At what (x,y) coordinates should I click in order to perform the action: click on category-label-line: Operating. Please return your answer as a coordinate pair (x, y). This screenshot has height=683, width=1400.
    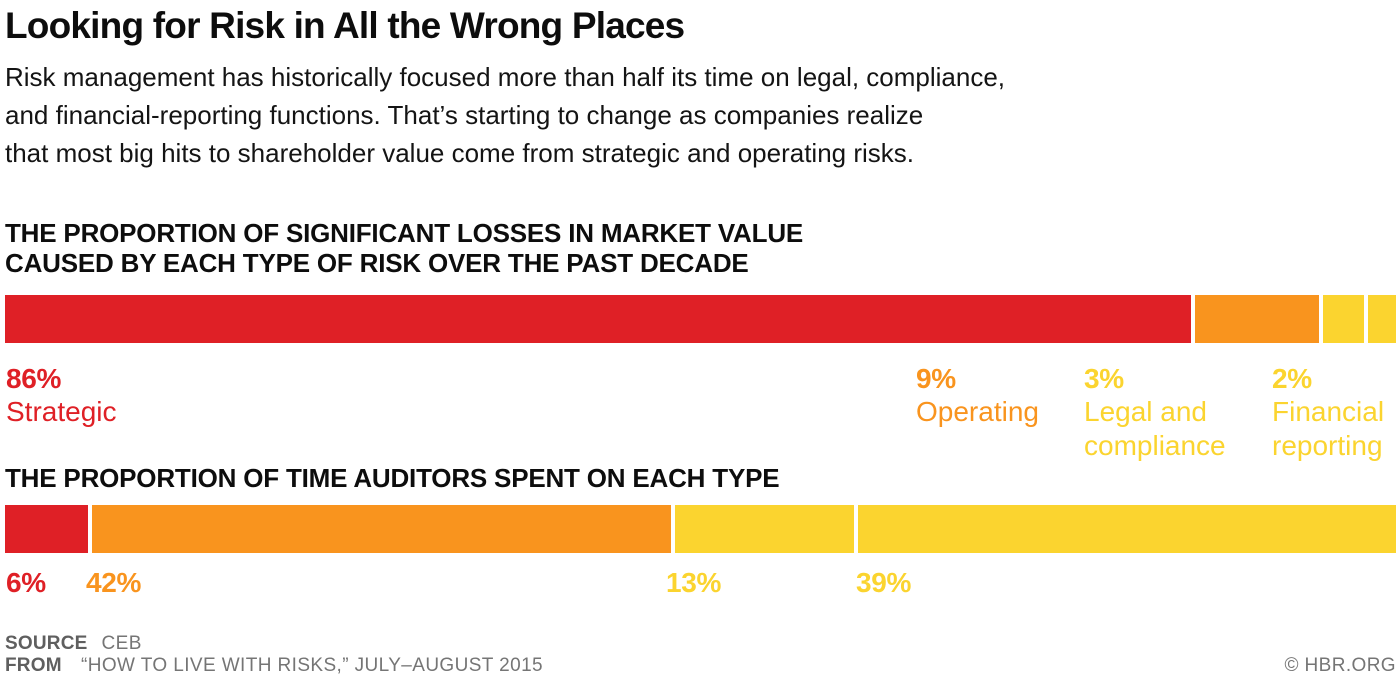
    Looking at the image, I should click on (977, 411).